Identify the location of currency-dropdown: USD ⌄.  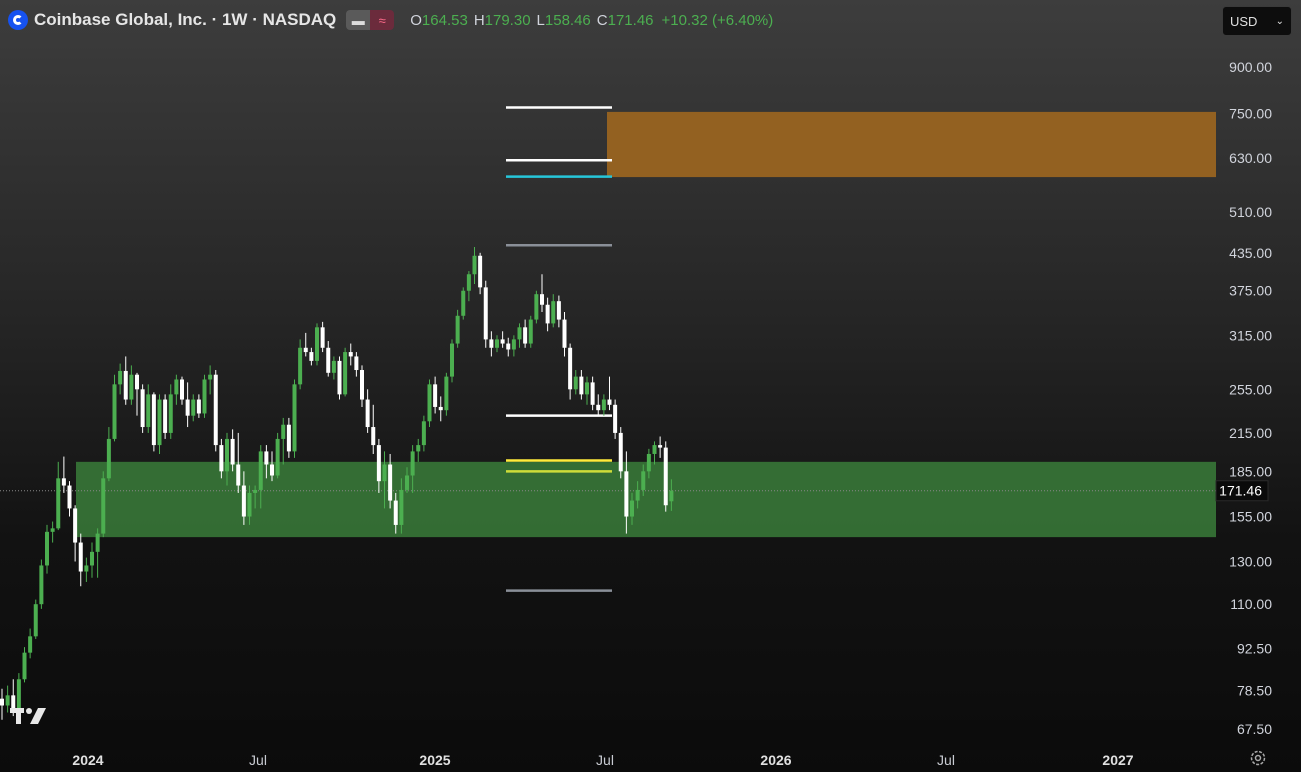
(1257, 21).